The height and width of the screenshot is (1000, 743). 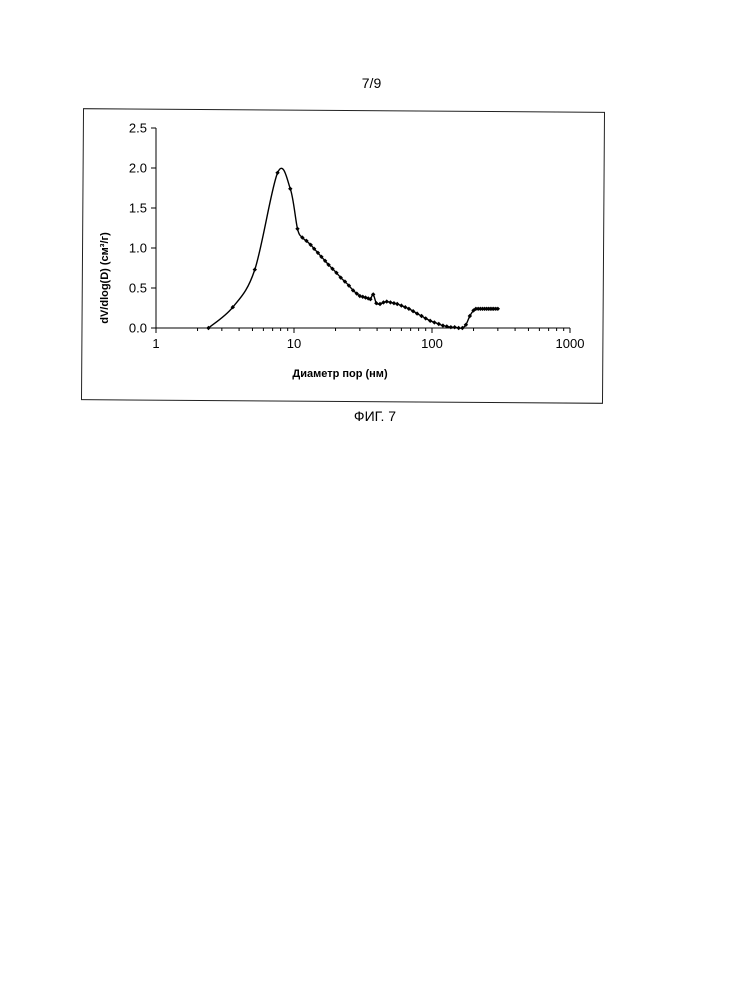 I want to click on x-axis-title: Диаметр пор (нм), so click(x=340, y=374).